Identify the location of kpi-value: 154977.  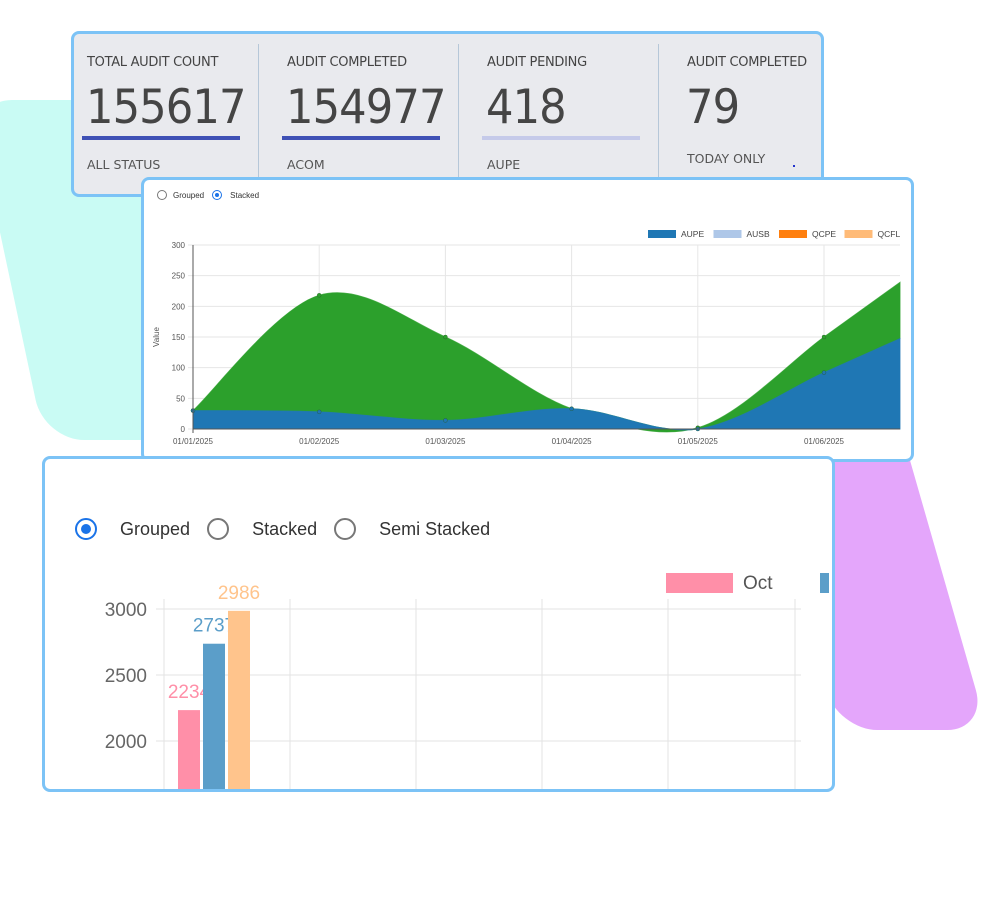
(366, 107).